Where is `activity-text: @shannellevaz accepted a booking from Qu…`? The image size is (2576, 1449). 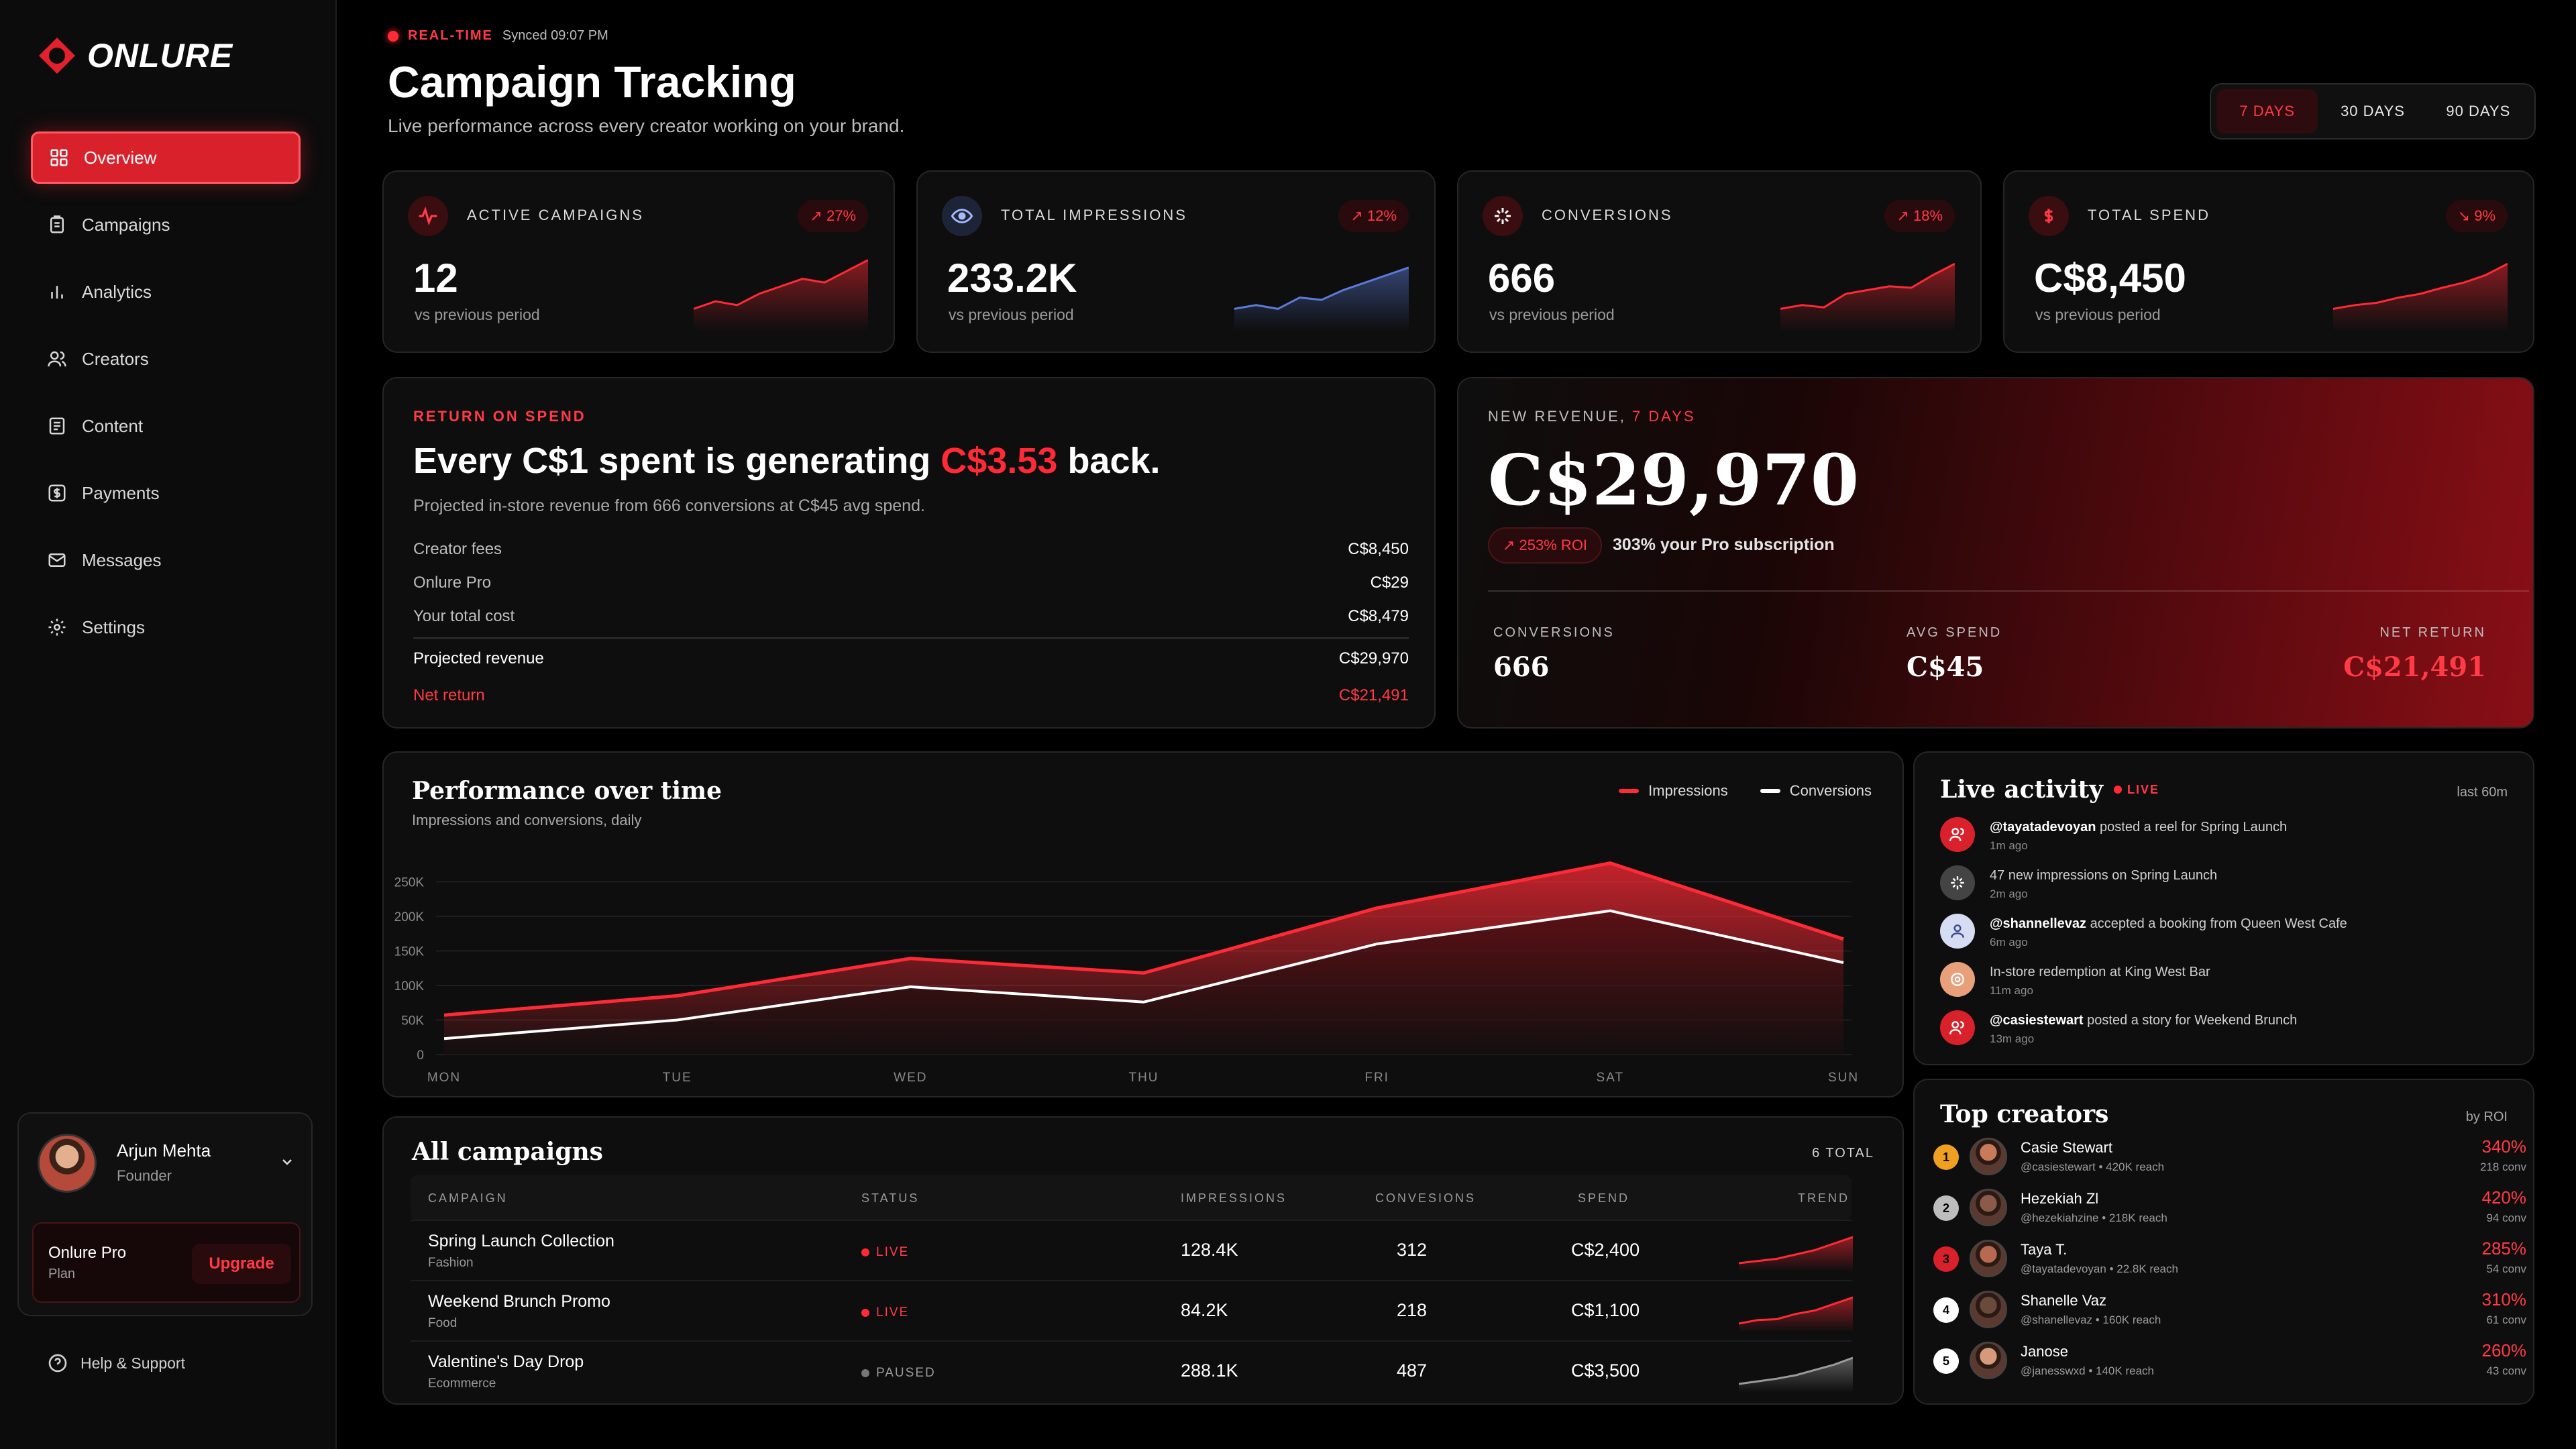 activity-text: @shannellevaz accepted a booking from Qu… is located at coordinates (2168, 923).